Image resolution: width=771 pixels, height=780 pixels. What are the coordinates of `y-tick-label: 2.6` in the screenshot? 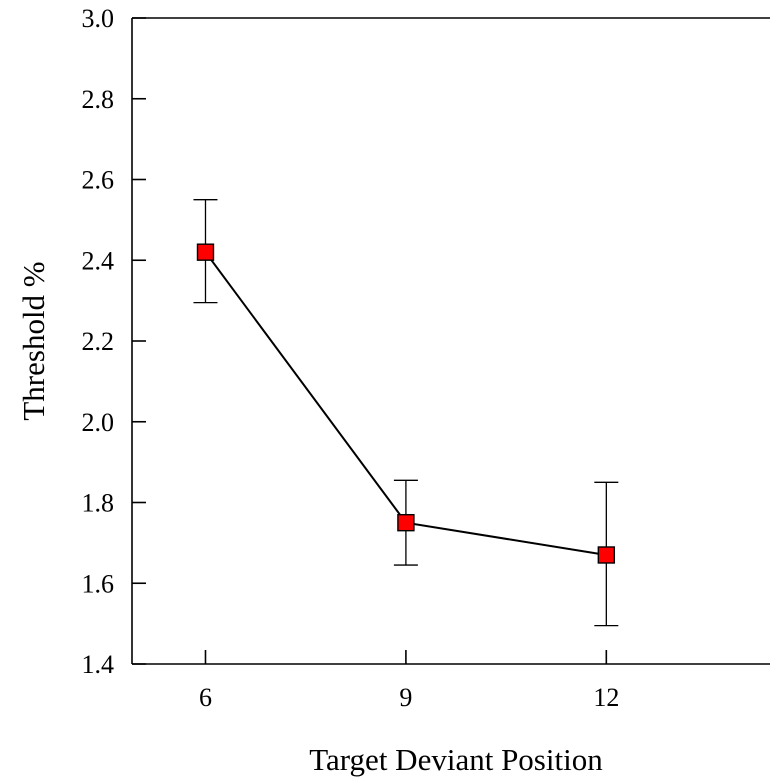 It's located at (98, 180).